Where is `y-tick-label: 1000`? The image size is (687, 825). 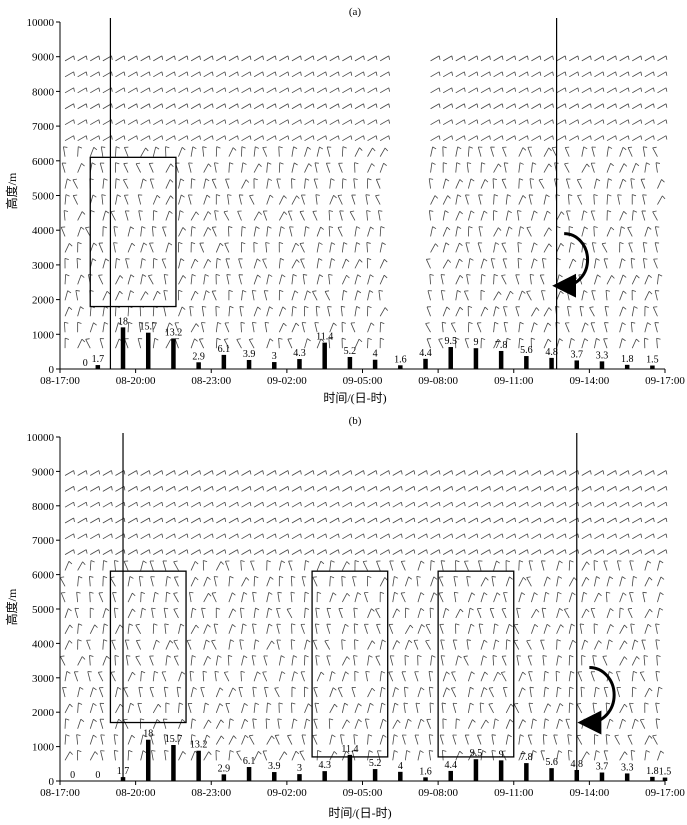
y-tick-label: 1000 is located at coordinates (43, 335).